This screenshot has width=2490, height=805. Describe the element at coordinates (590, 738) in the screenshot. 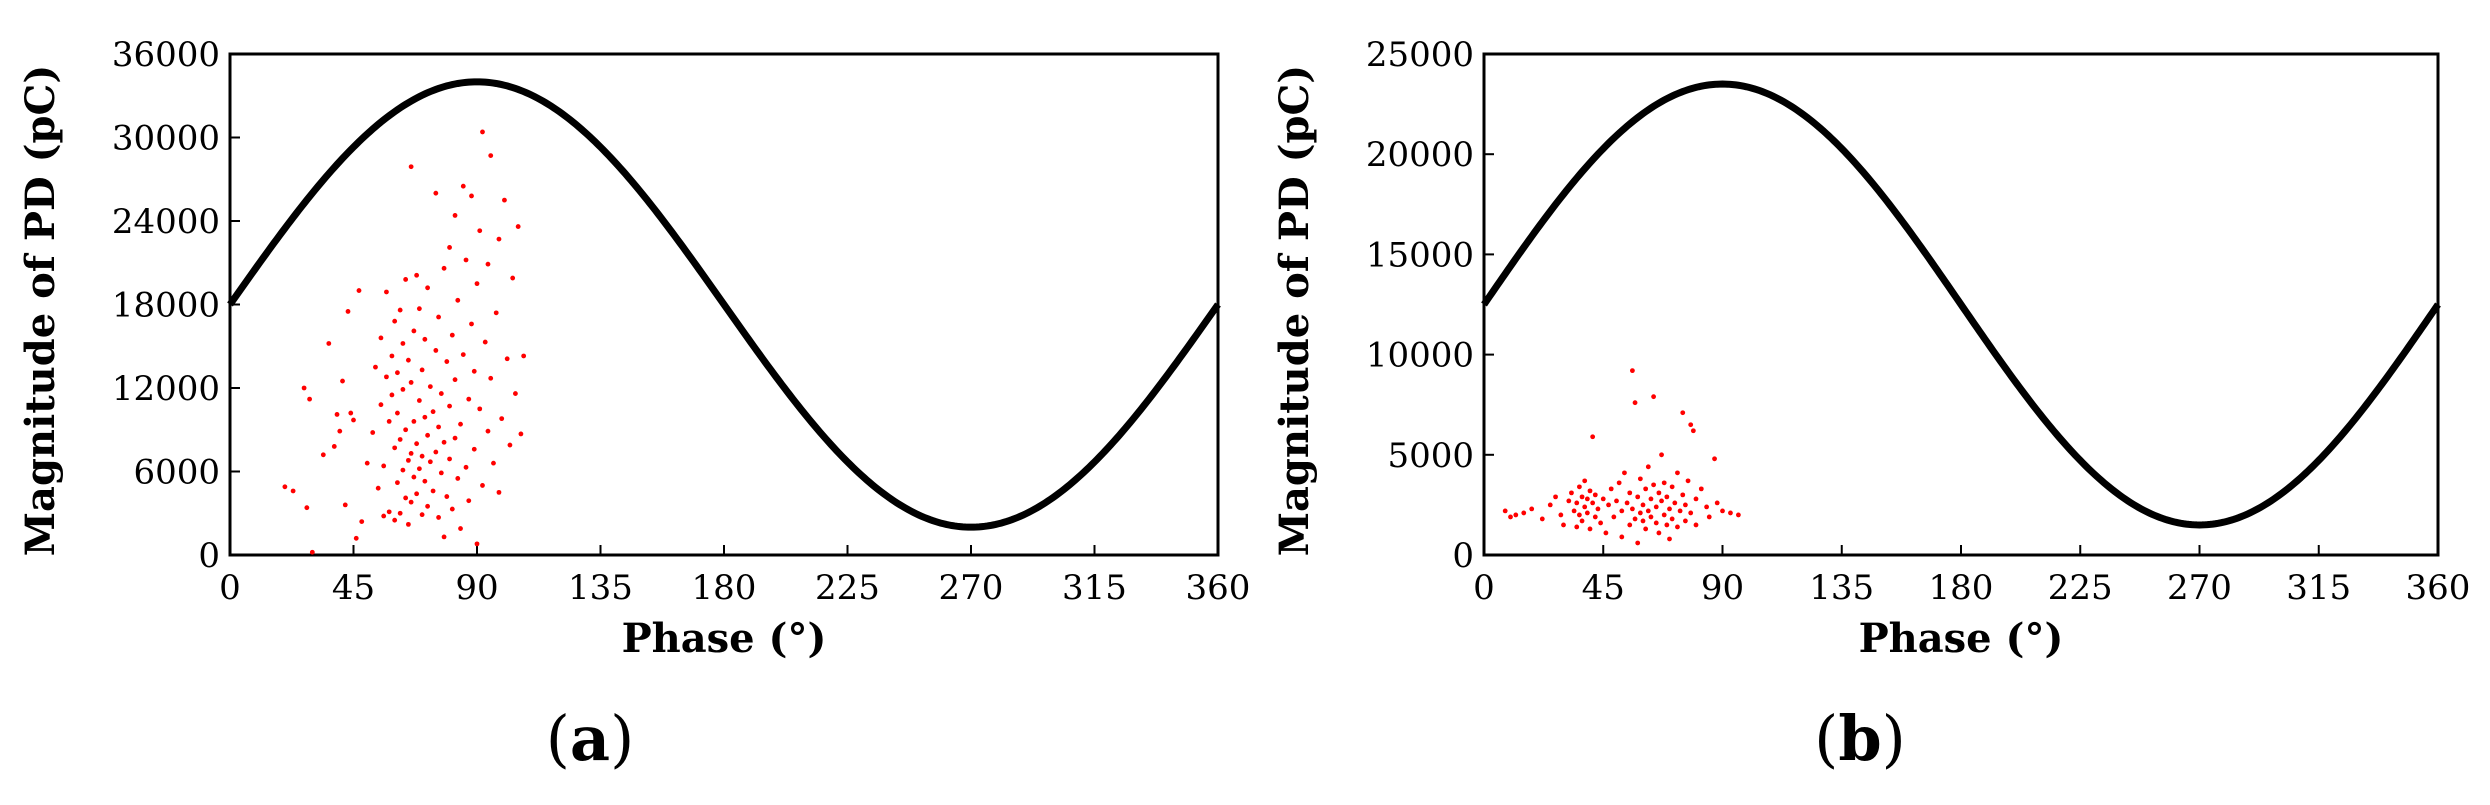

I see `panel-label-letter: a` at that location.